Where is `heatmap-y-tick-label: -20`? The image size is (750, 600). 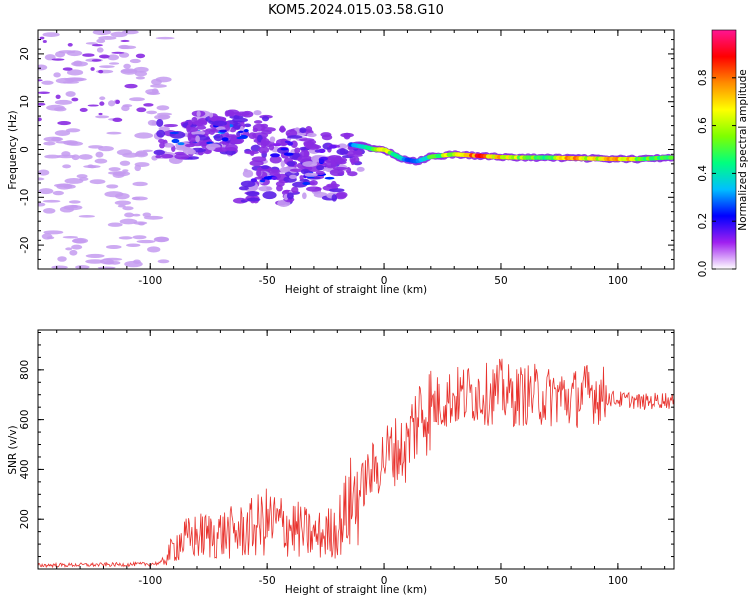
heatmap-y-tick-label: -20 is located at coordinates (25, 245).